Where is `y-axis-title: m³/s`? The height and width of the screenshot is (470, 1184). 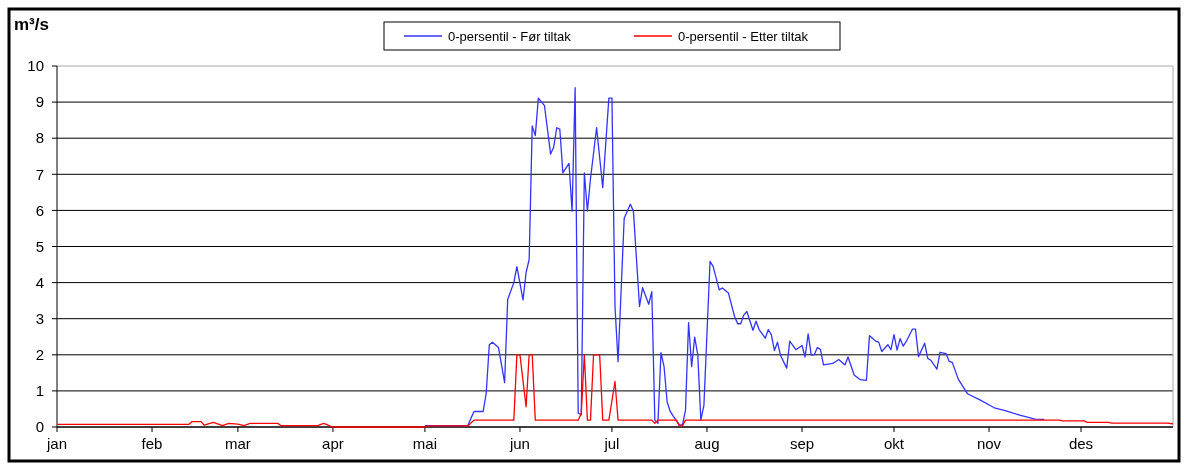 y-axis-title: m³/s is located at coordinates (31, 24).